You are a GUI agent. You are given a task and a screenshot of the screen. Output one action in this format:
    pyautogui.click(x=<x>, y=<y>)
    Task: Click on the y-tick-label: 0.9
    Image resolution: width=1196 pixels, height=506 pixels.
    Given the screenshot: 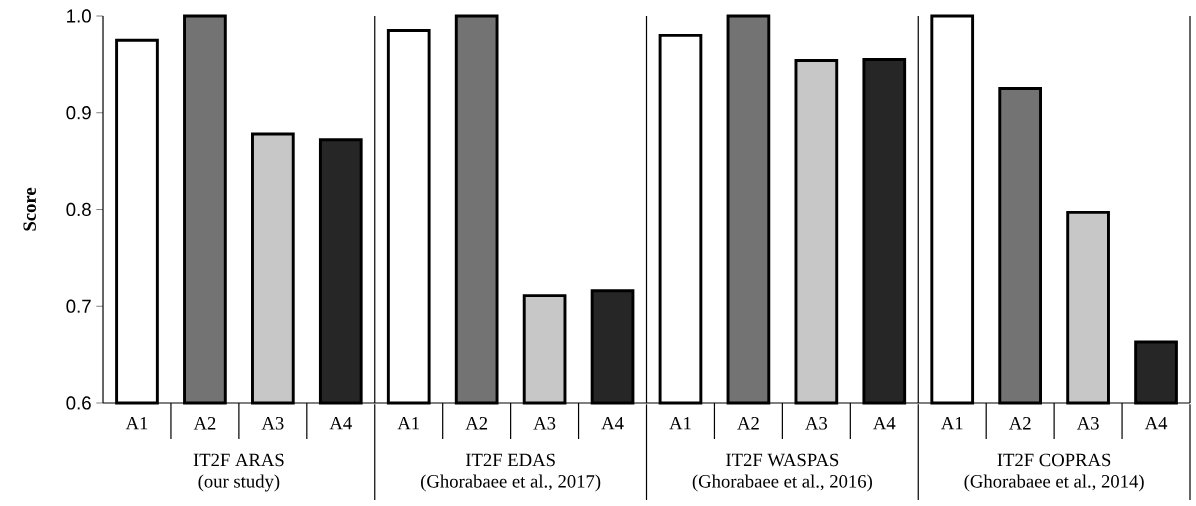 What is the action you would take?
    pyautogui.click(x=78, y=113)
    